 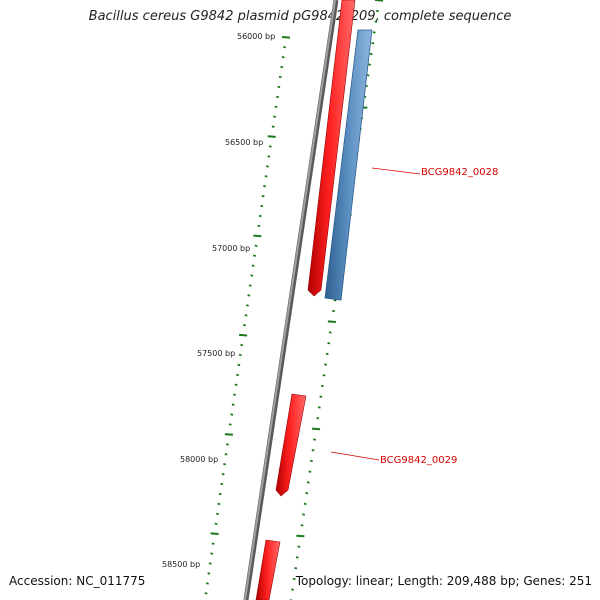 I want to click on gene-red-upstream, so click(x=331, y=148).